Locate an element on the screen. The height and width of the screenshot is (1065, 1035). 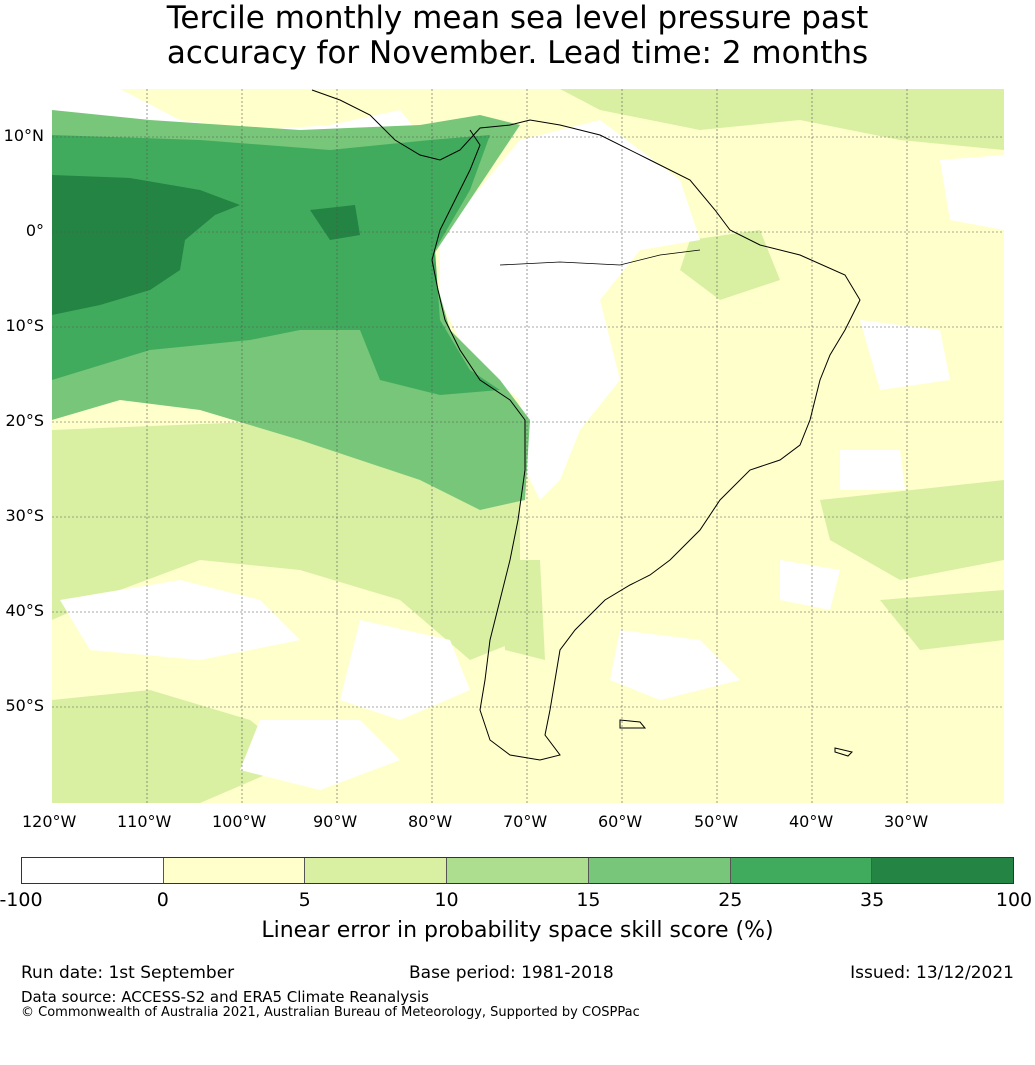
amazon-river is located at coordinates (600, 257).